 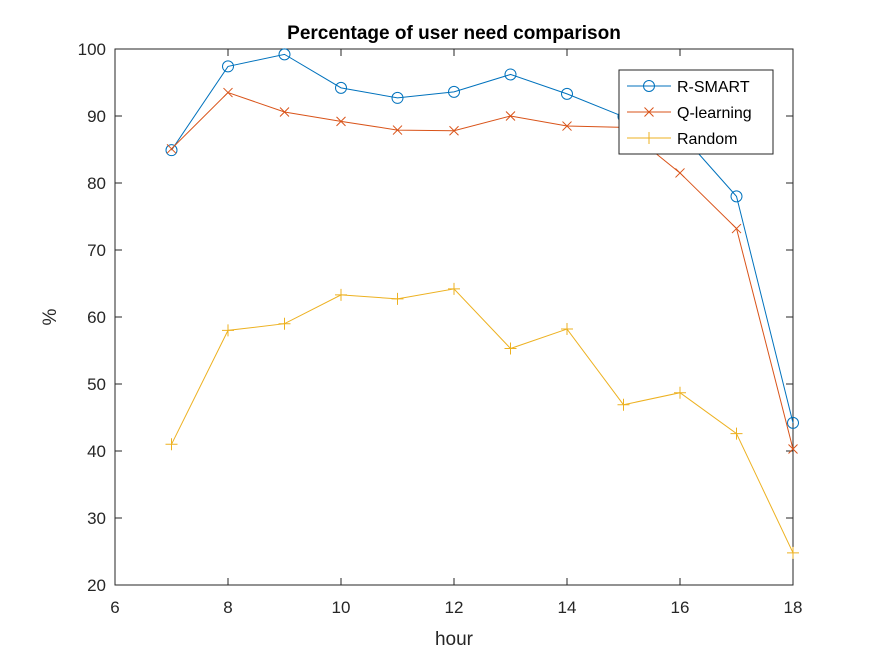 I want to click on x-tick-label: 12, so click(x=454, y=607).